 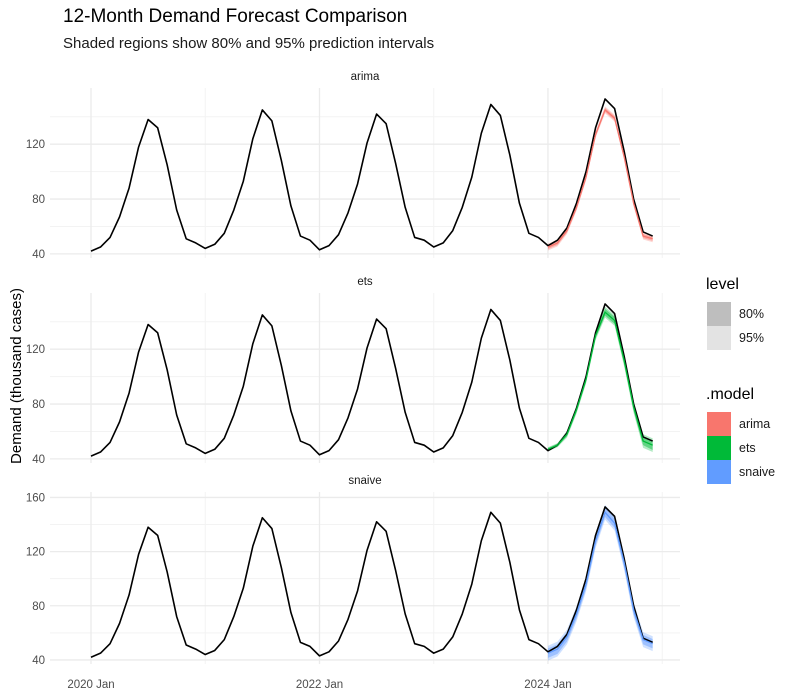 I want to click on forecast-mean-line-ets, so click(x=600, y=380).